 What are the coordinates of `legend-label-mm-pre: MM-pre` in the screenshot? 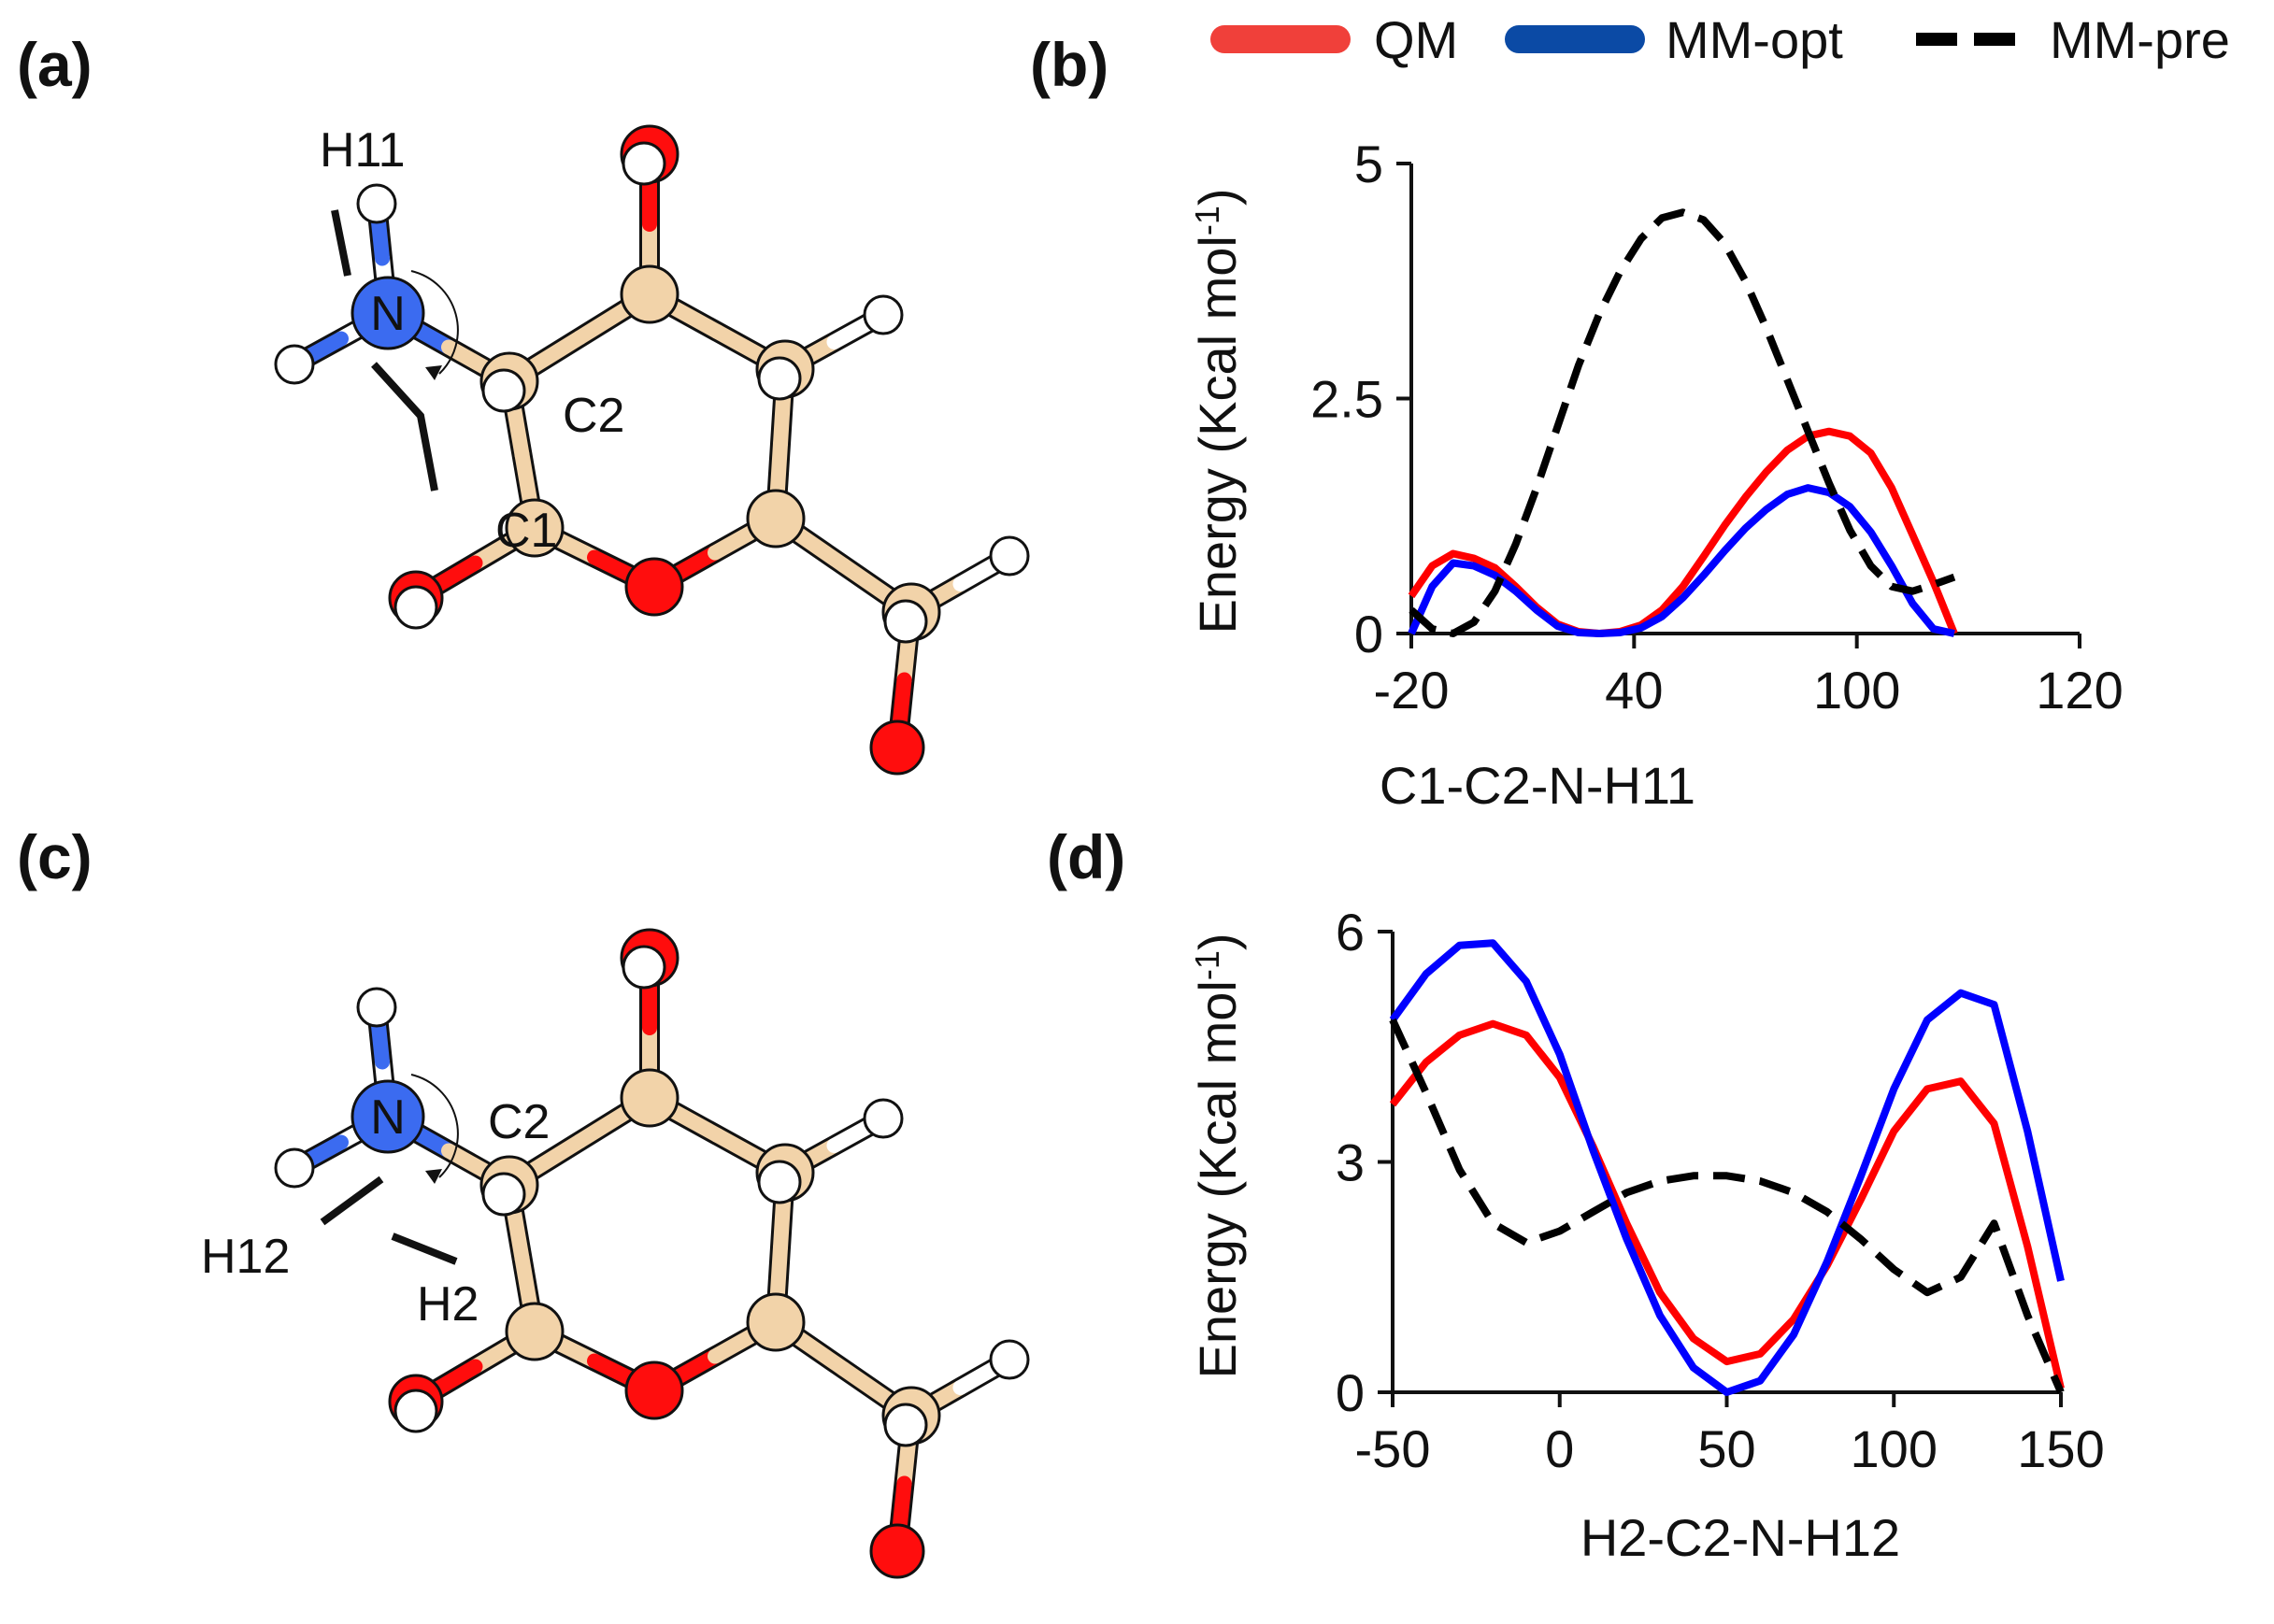 It's located at (2140, 39).